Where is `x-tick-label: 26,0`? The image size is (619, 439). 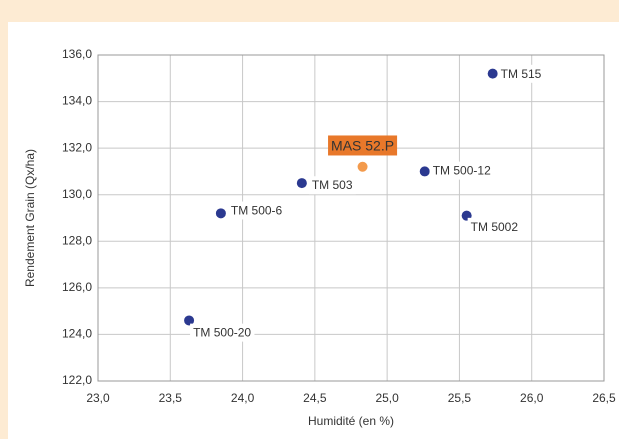
x-tick-label: 26,0 is located at coordinates (532, 398).